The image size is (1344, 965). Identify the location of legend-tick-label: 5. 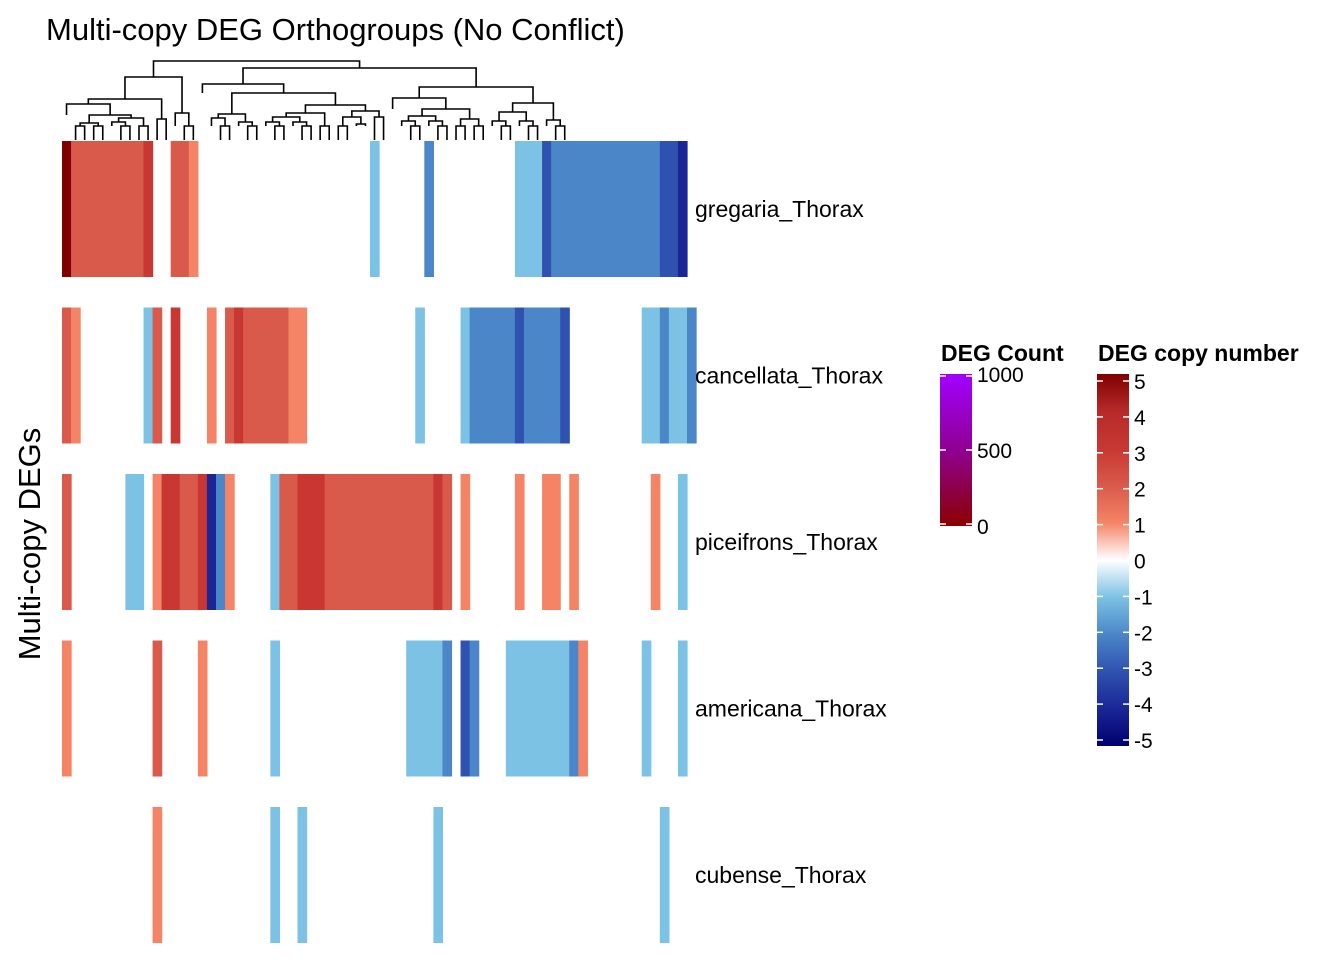
(1140, 382).